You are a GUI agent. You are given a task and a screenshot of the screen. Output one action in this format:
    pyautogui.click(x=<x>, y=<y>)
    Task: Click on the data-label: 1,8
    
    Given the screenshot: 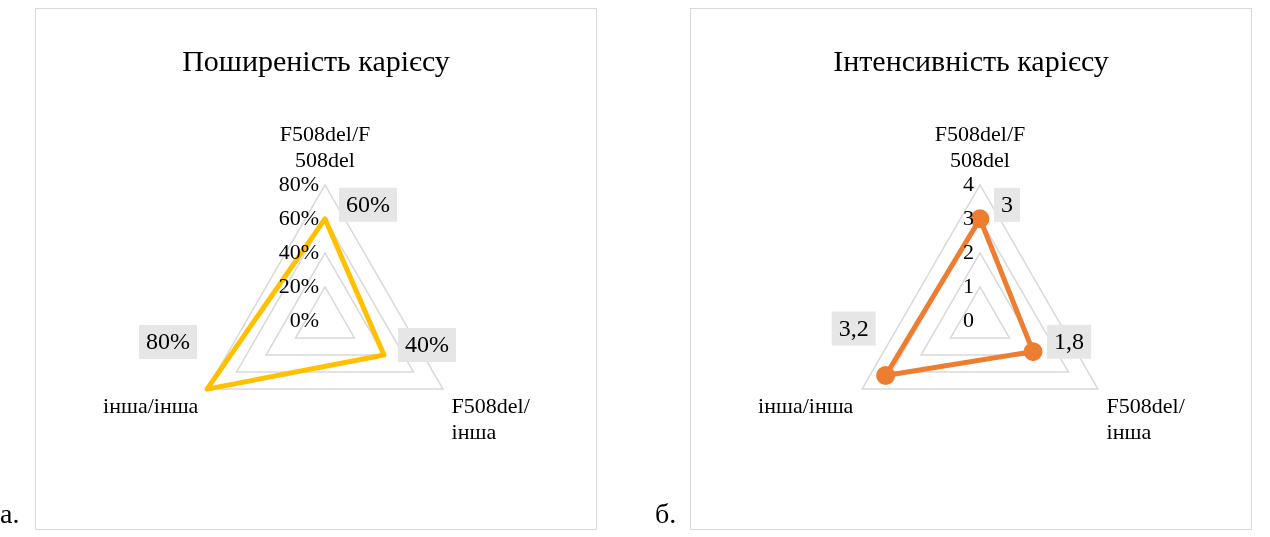 What is the action you would take?
    pyautogui.click(x=1069, y=340)
    